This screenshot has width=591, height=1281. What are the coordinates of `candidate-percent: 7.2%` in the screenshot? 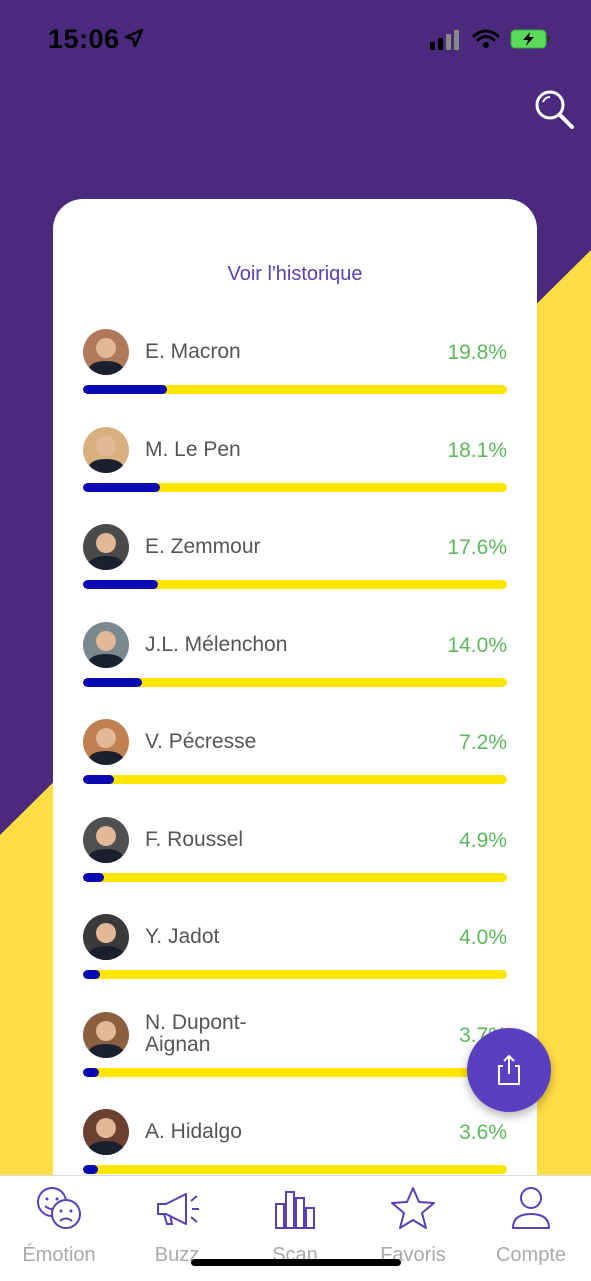 It's located at (483, 742).